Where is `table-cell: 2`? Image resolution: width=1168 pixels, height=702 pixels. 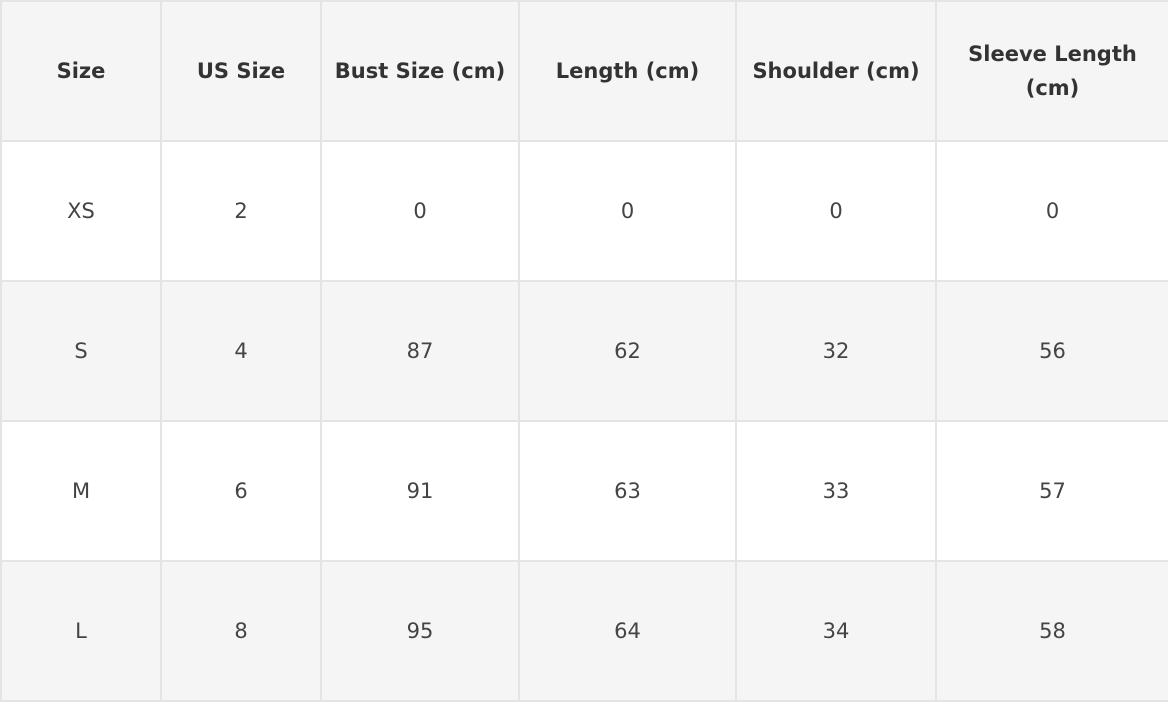
table-cell: 2 is located at coordinates (241, 211).